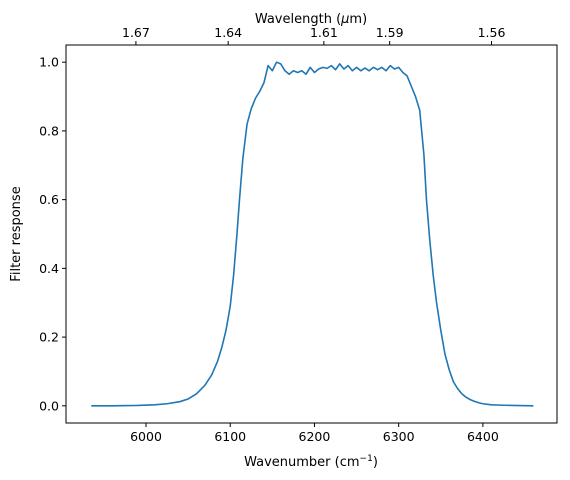  What do you see at coordinates (49, 405) in the screenshot?
I see `y-tick-label: 0.0` at bounding box center [49, 405].